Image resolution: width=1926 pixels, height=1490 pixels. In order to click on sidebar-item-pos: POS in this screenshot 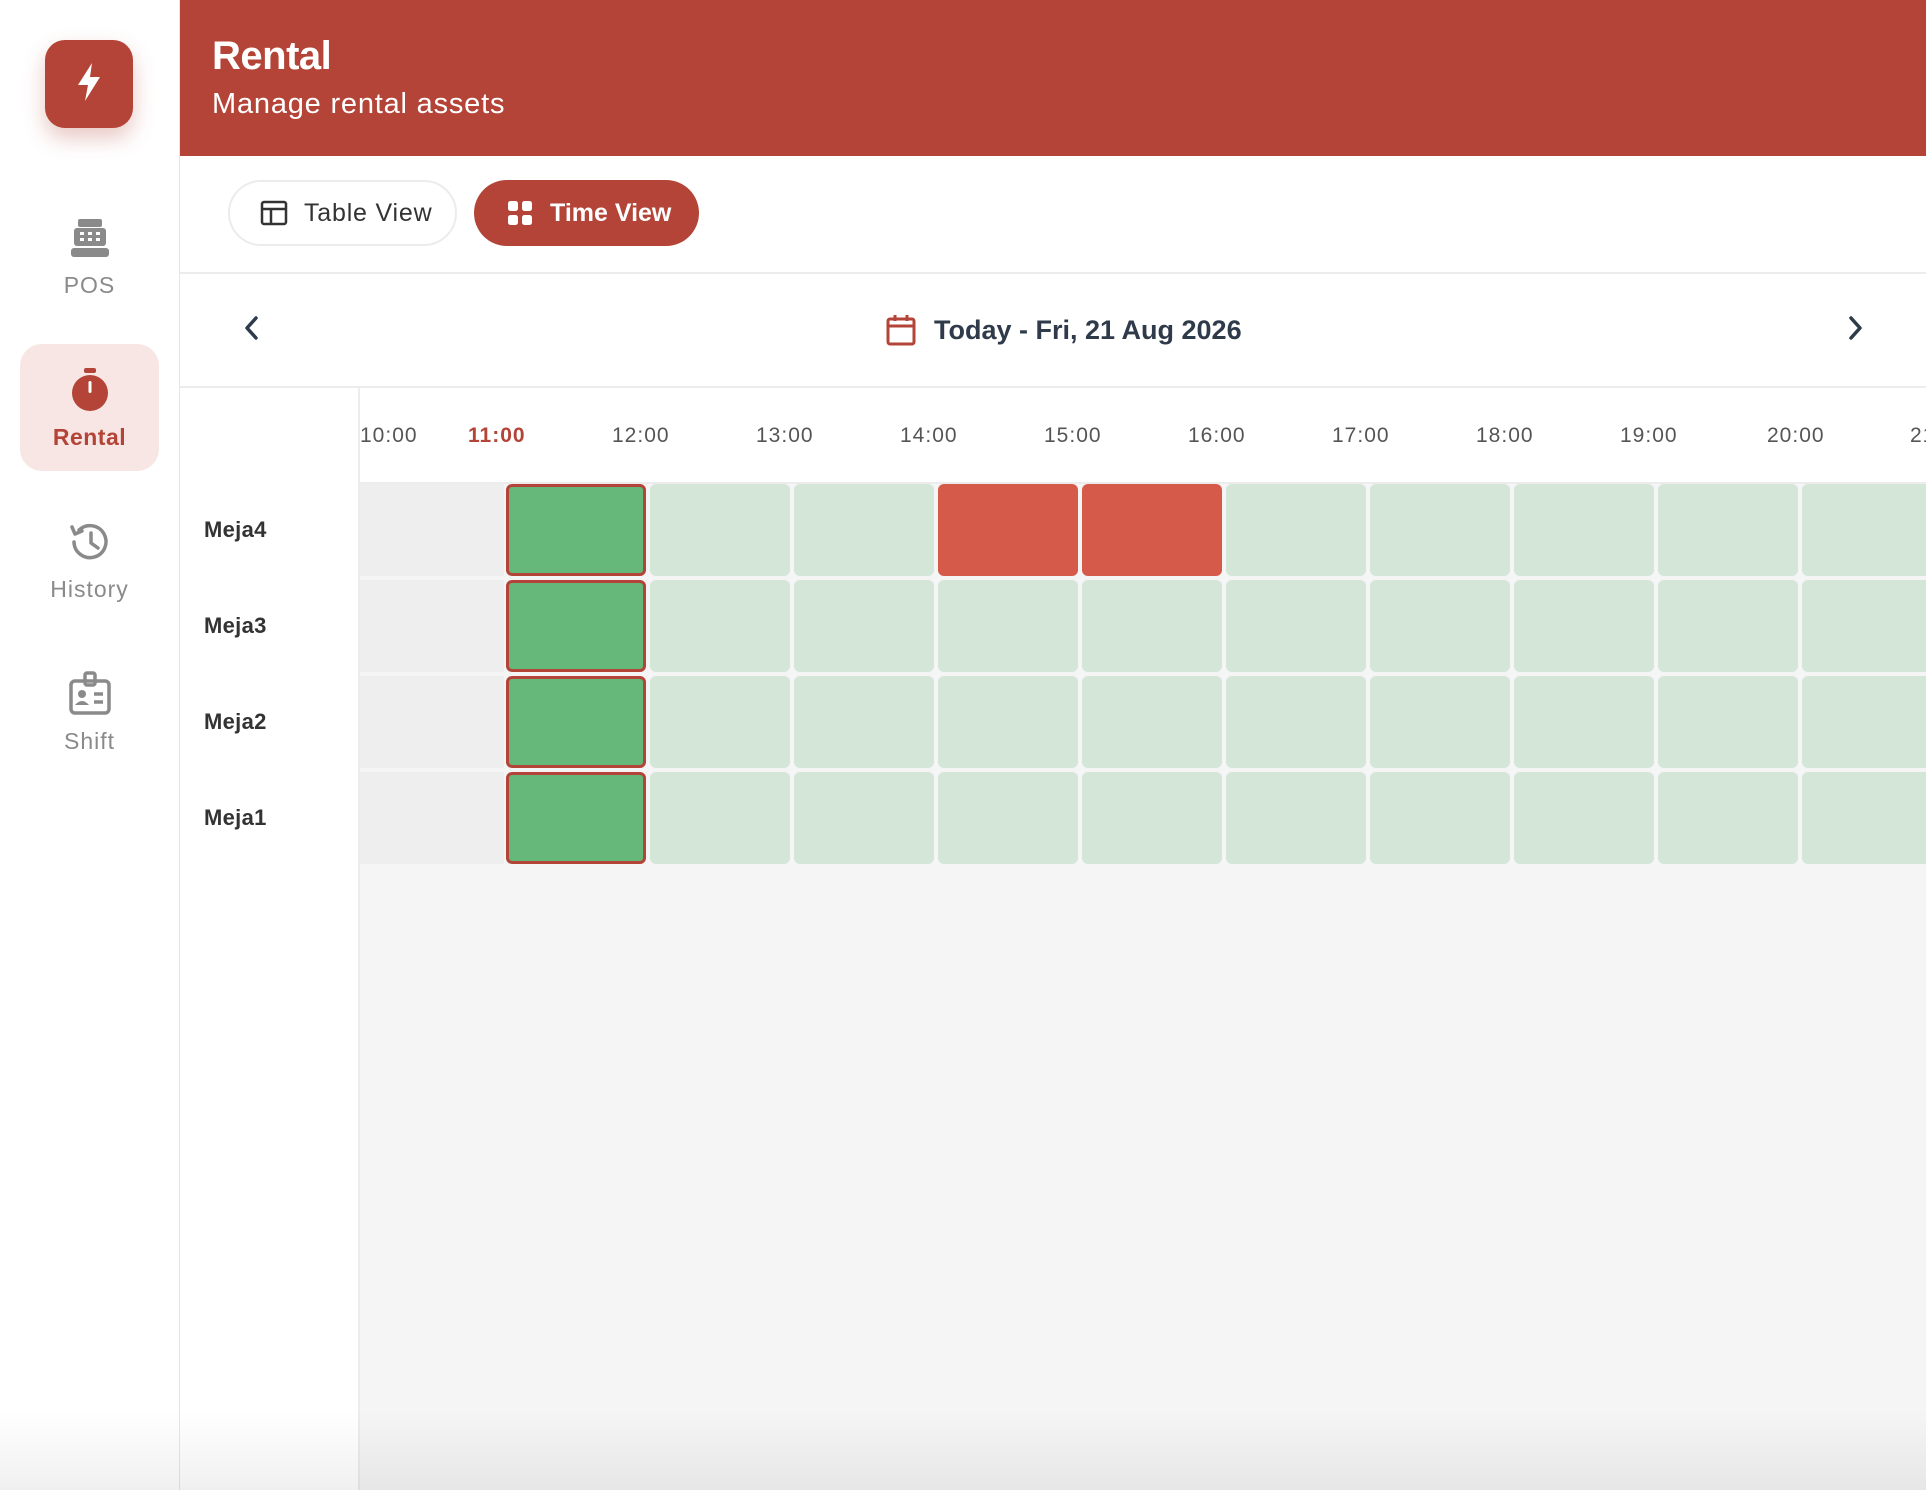, I will do `click(89, 255)`.